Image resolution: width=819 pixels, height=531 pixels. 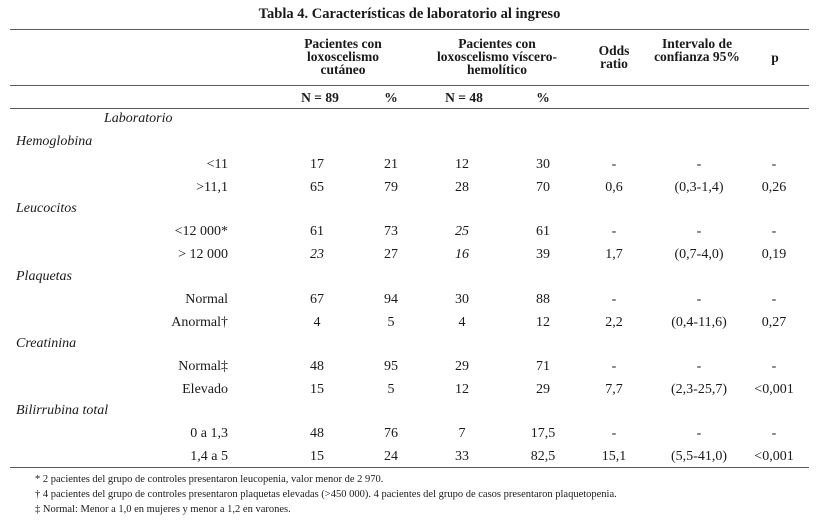 I want to click on table-cell-p: 0,26, so click(x=774, y=187).